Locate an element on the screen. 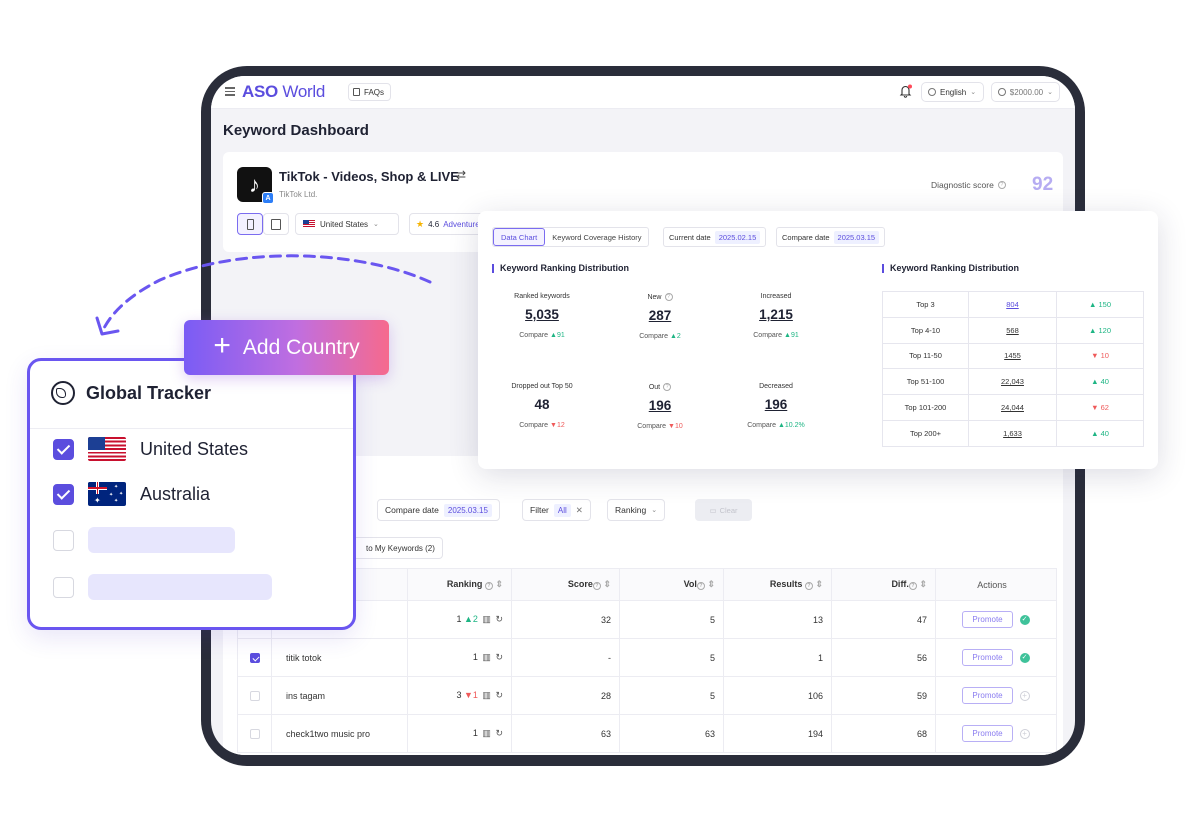  faq-button: FAQs is located at coordinates (370, 92).